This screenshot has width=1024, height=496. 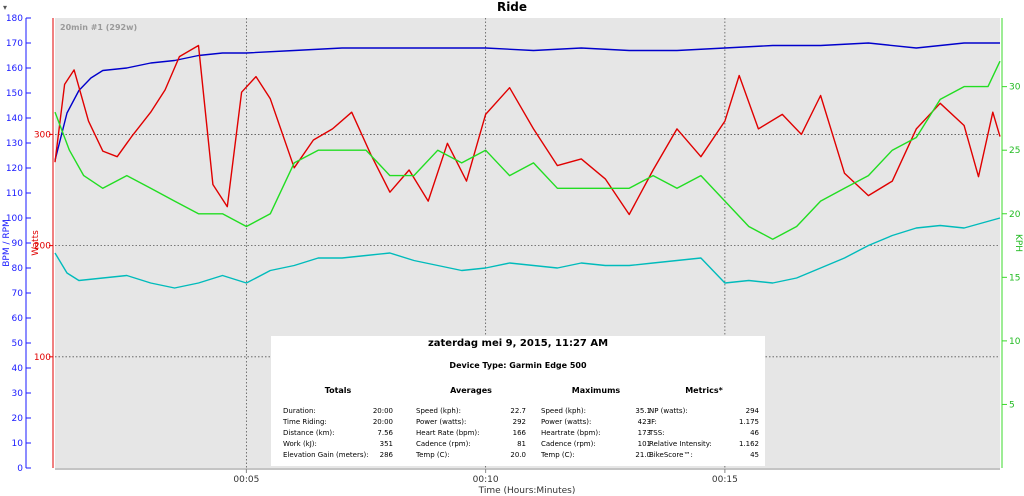 What do you see at coordinates (643, 411) in the screenshot?
I see `summary-row-value: 35.1` at bounding box center [643, 411].